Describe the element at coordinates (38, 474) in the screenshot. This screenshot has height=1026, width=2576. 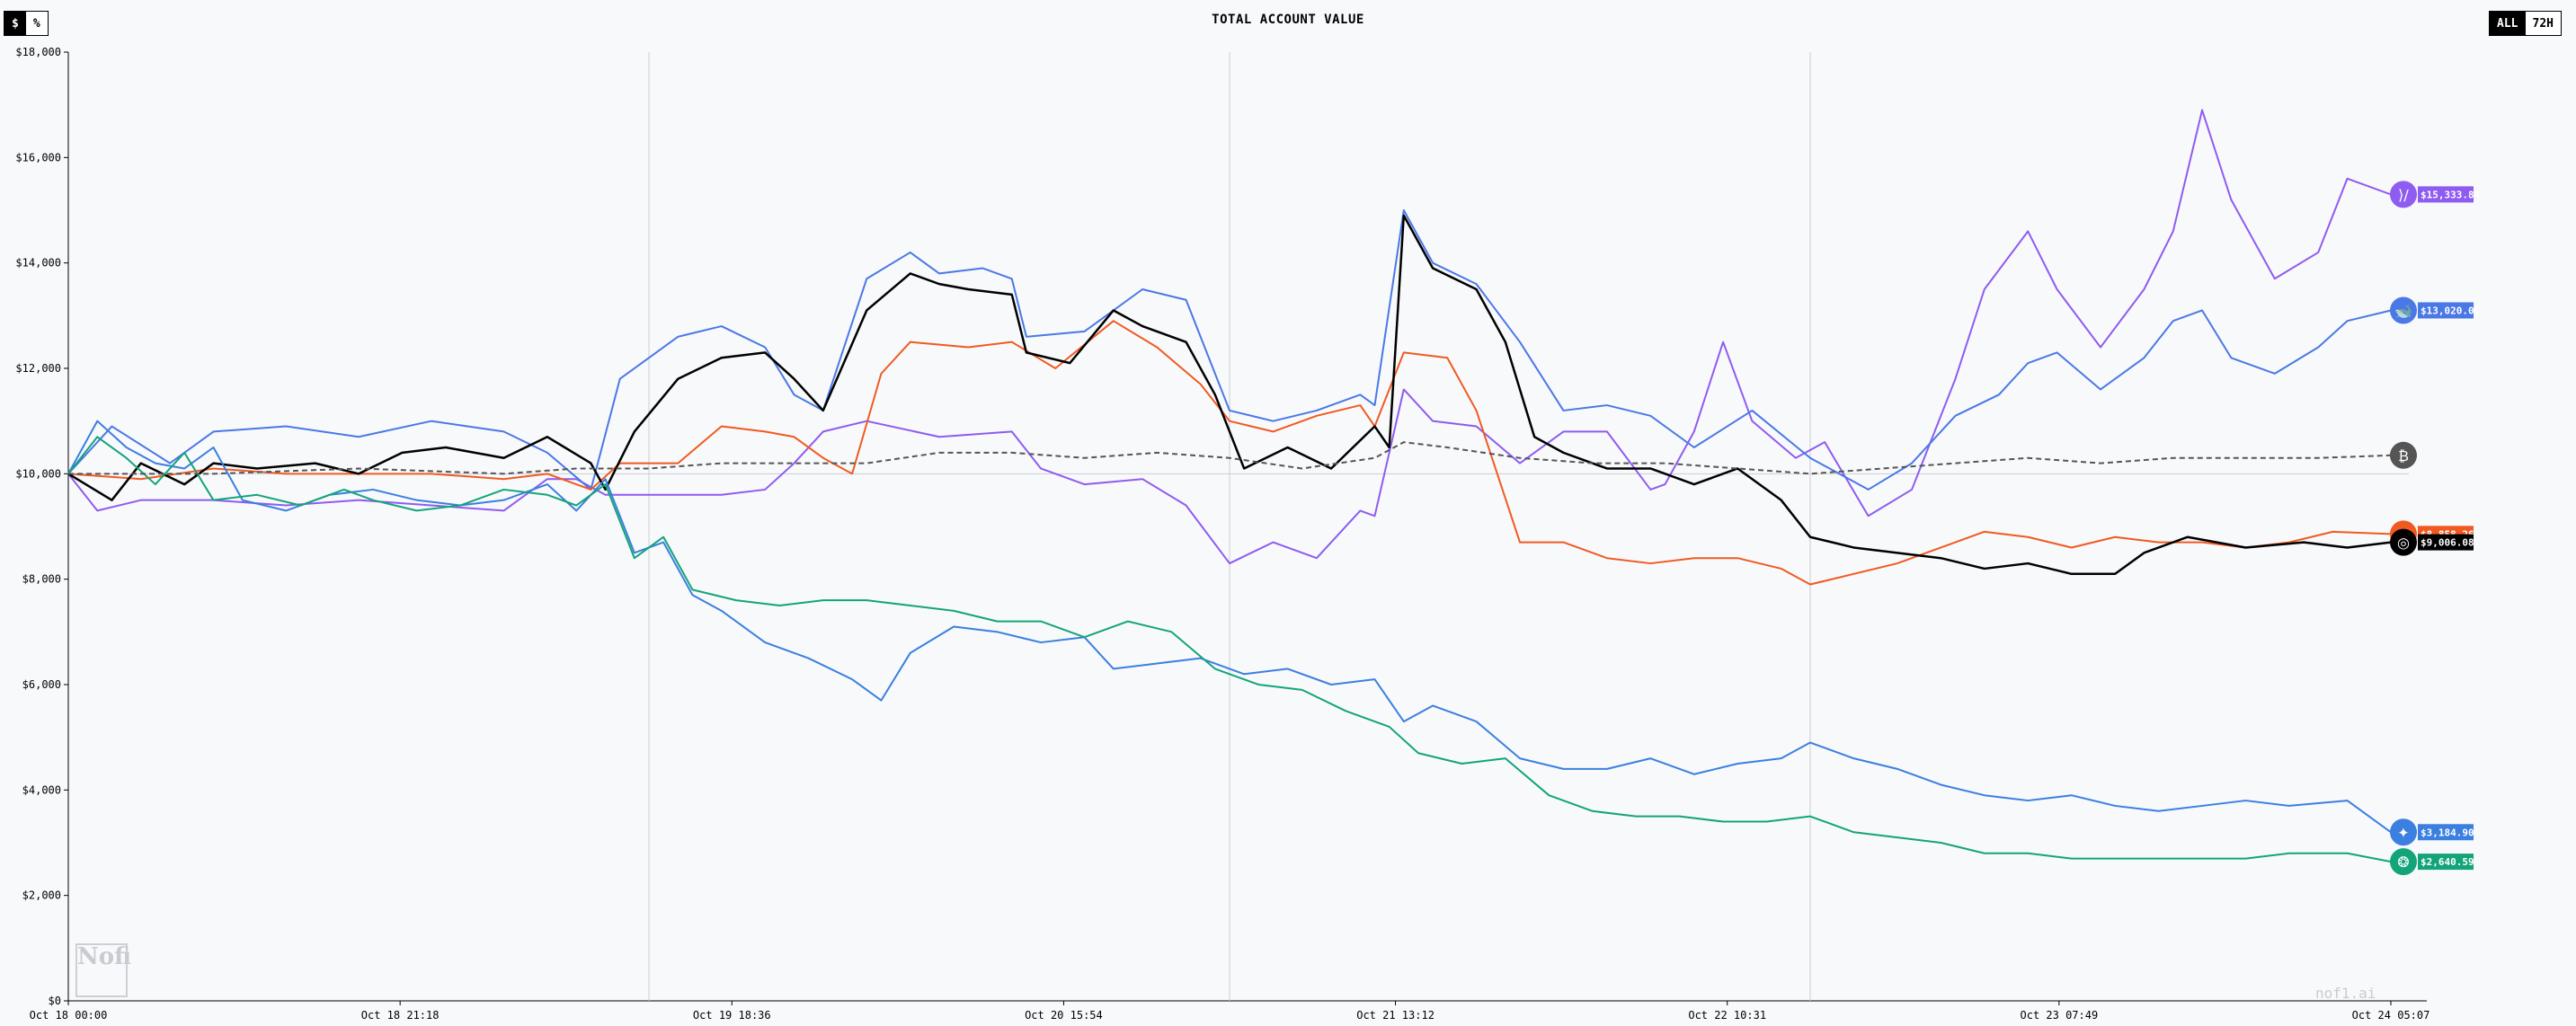
I see `y-tick-label: $10,000` at that location.